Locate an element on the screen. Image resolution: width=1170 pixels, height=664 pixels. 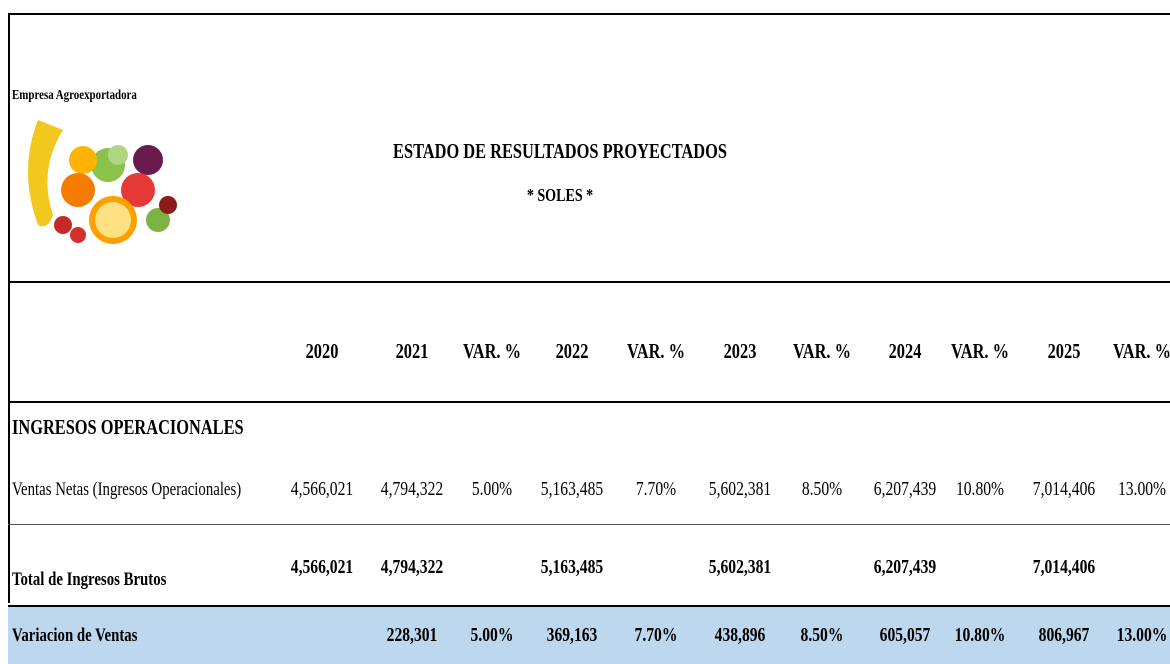
section-label: INGRESOS OPERACIONALES is located at coordinates (128, 427).